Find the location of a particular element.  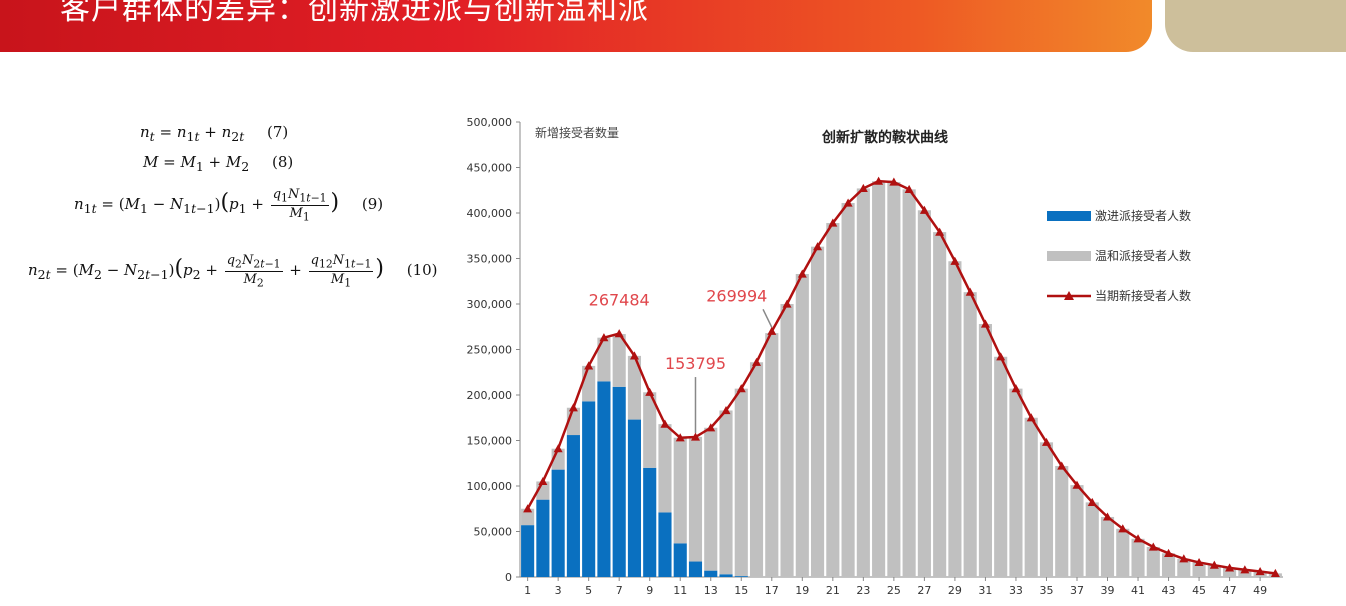

header-banner: 客户群体的差异：创新激进派与创新温和派 is located at coordinates (576, 26).